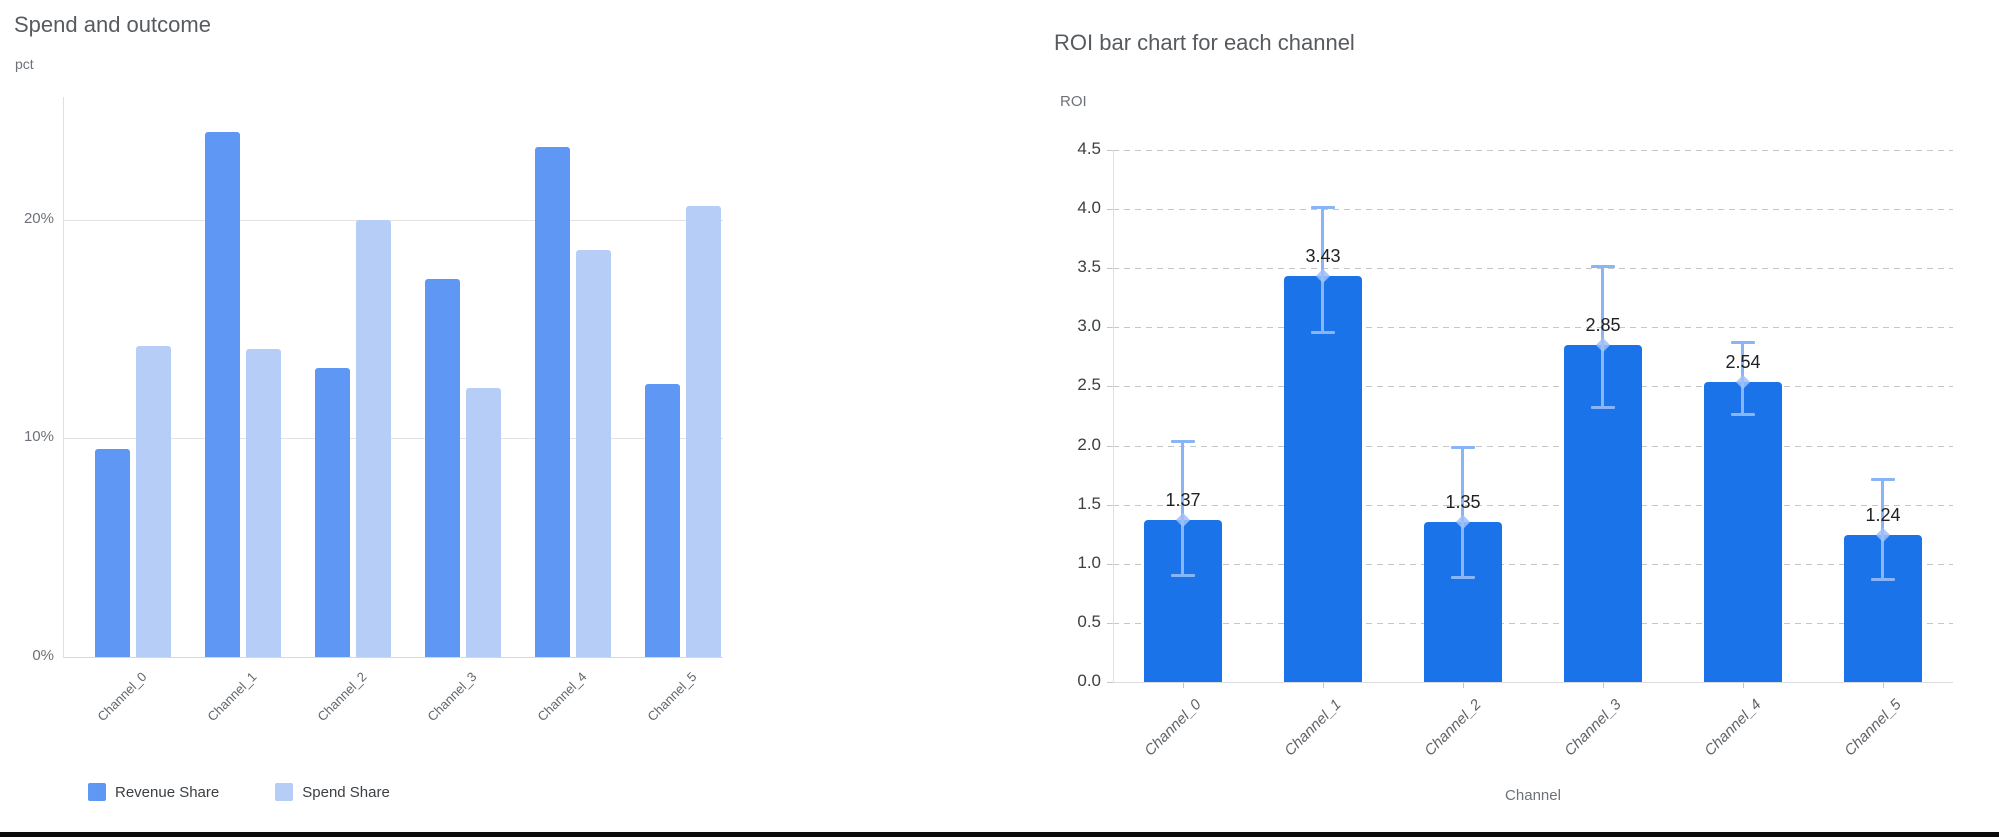 The width and height of the screenshot is (1999, 838). I want to click on bar-value-label: 1.35, so click(1463, 502).